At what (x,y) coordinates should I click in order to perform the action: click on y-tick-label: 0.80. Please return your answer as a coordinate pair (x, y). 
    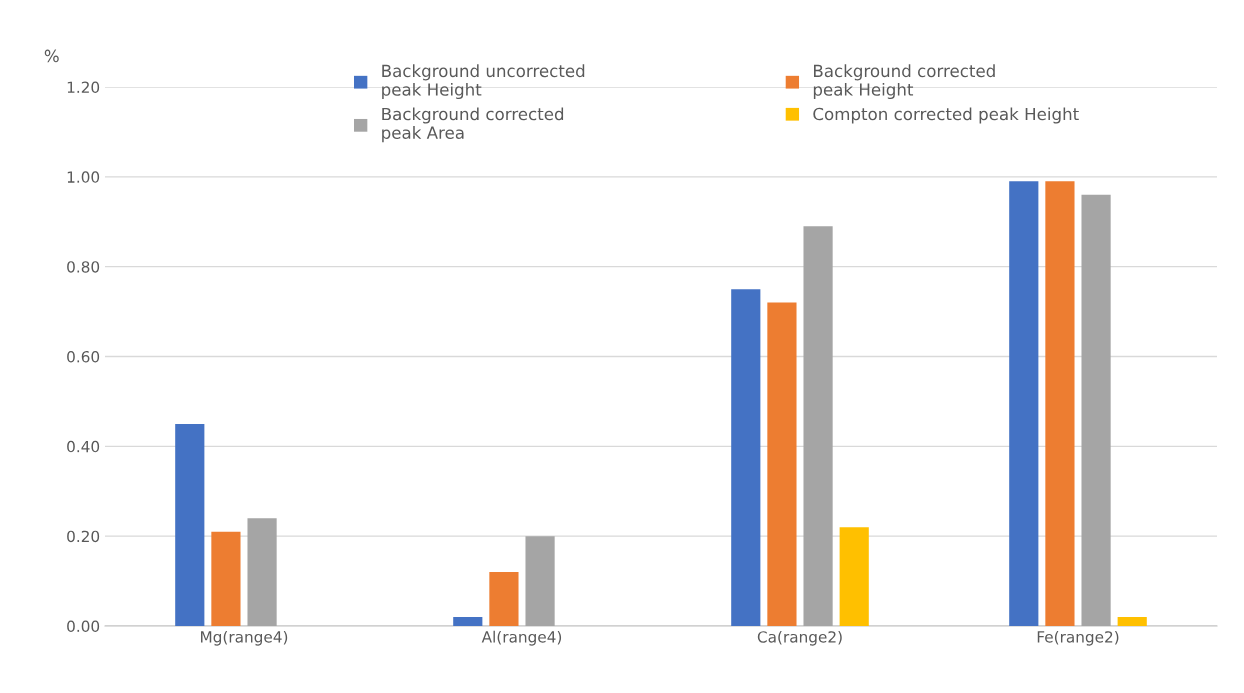
    Looking at the image, I should click on (83, 267).